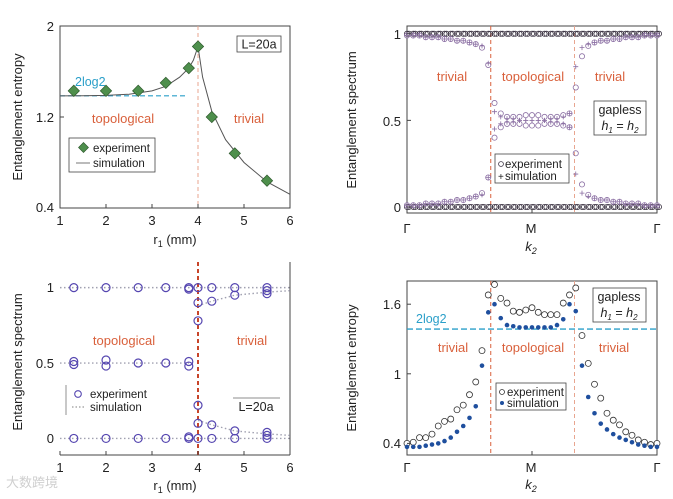 The width and height of the screenshot is (673, 499). What do you see at coordinates (123, 118) in the screenshot?
I see `region-label-topological: topological` at bounding box center [123, 118].